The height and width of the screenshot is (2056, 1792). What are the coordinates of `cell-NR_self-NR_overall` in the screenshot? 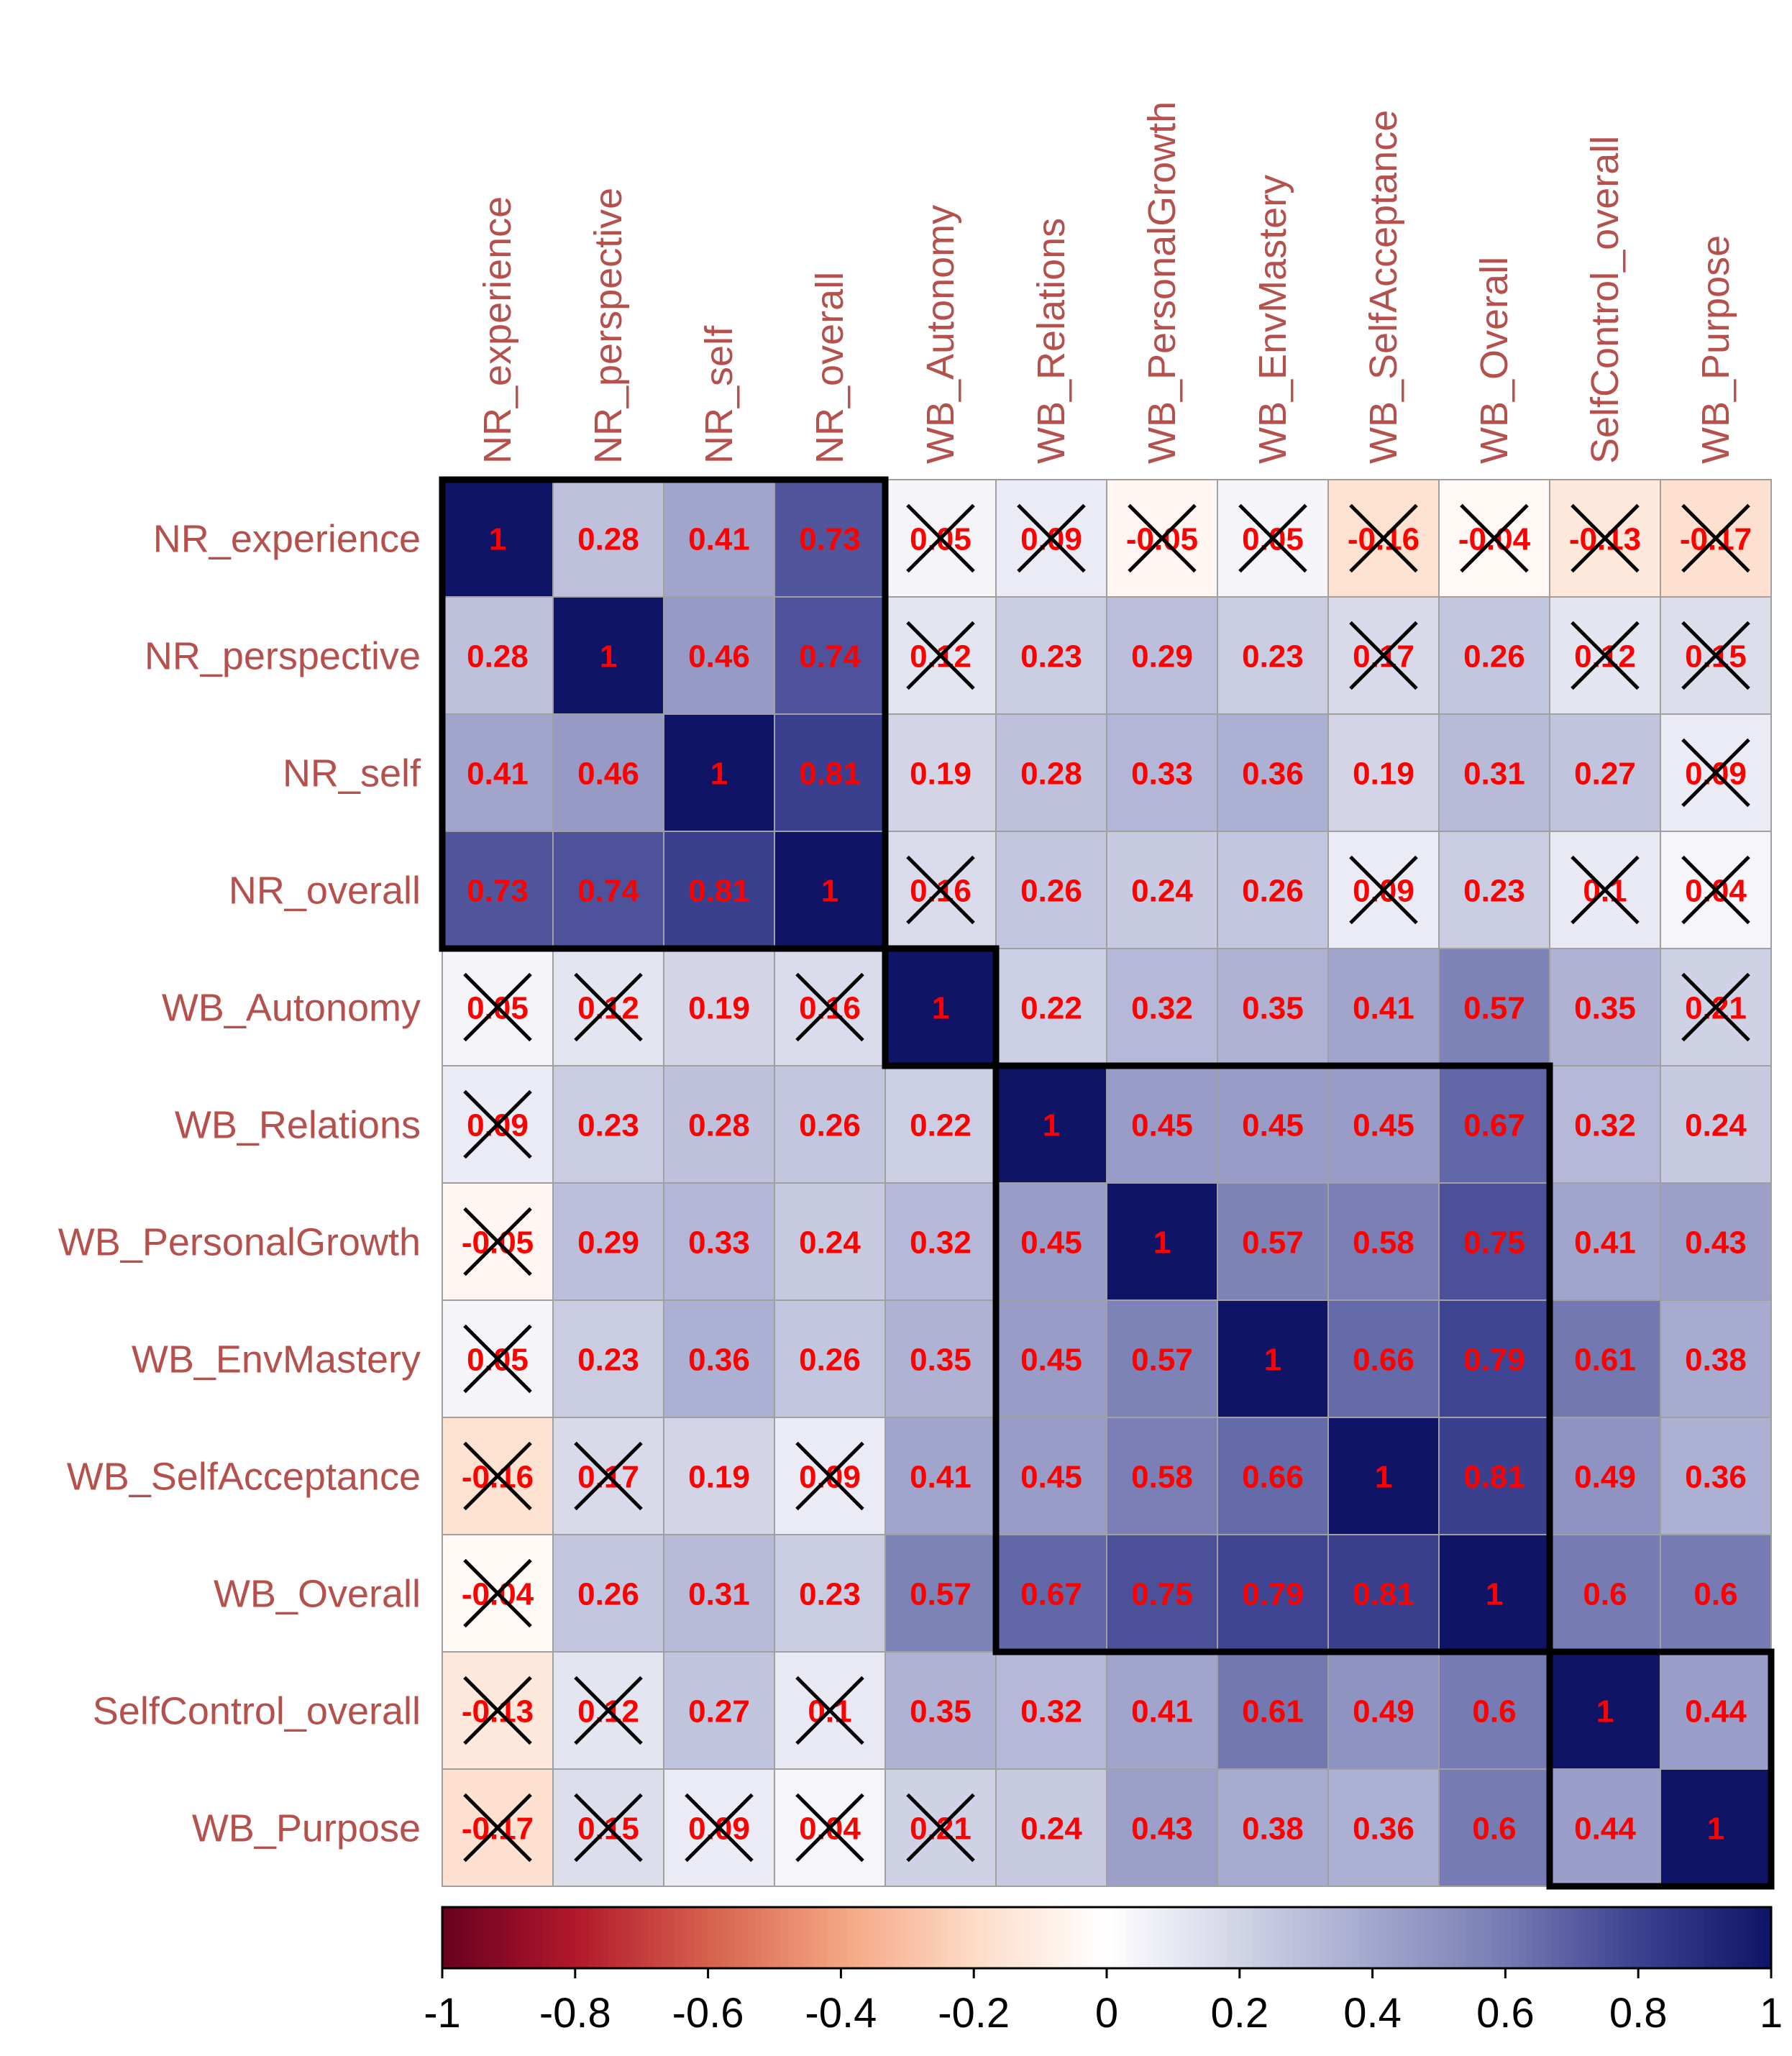 It's located at (830, 772).